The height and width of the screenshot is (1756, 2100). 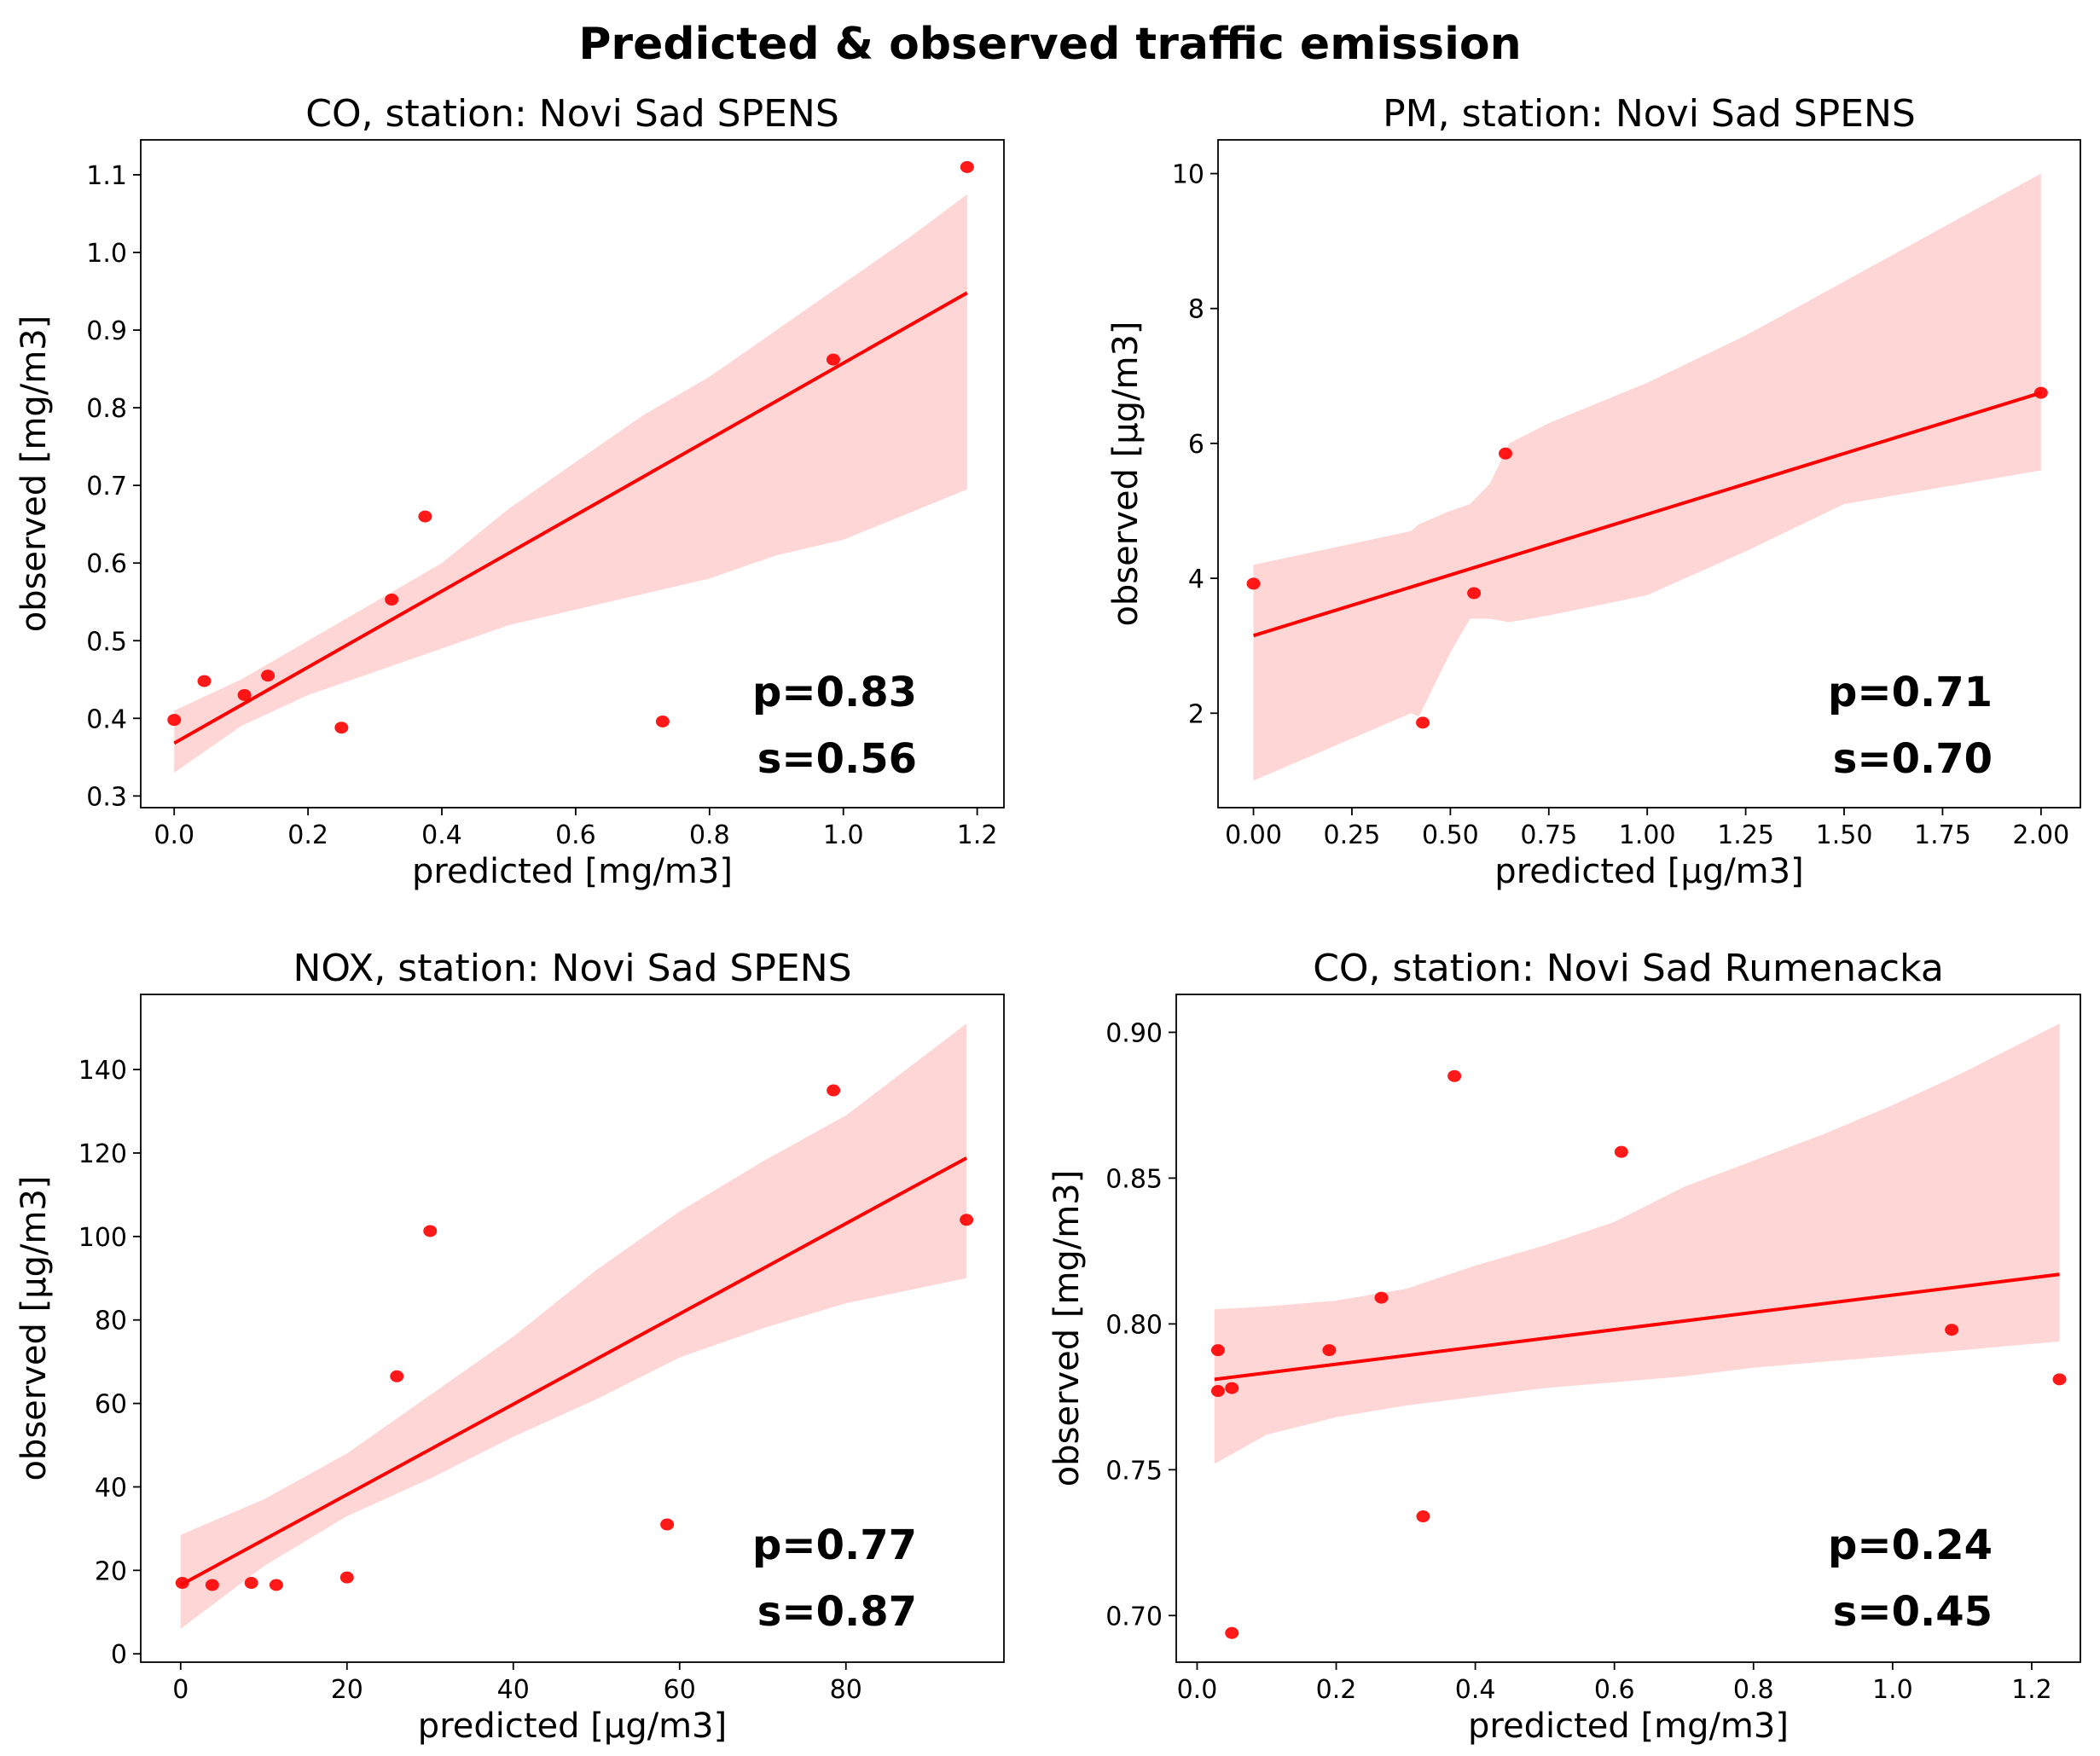 I want to click on stat-s-annotation: s=0.45, so click(x=1913, y=1612).